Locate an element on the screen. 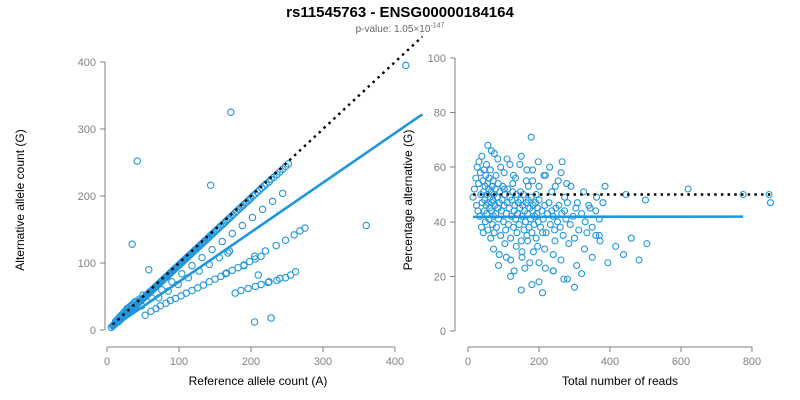 The height and width of the screenshot is (400, 800). x-tick-label: 200 is located at coordinates (251, 362).